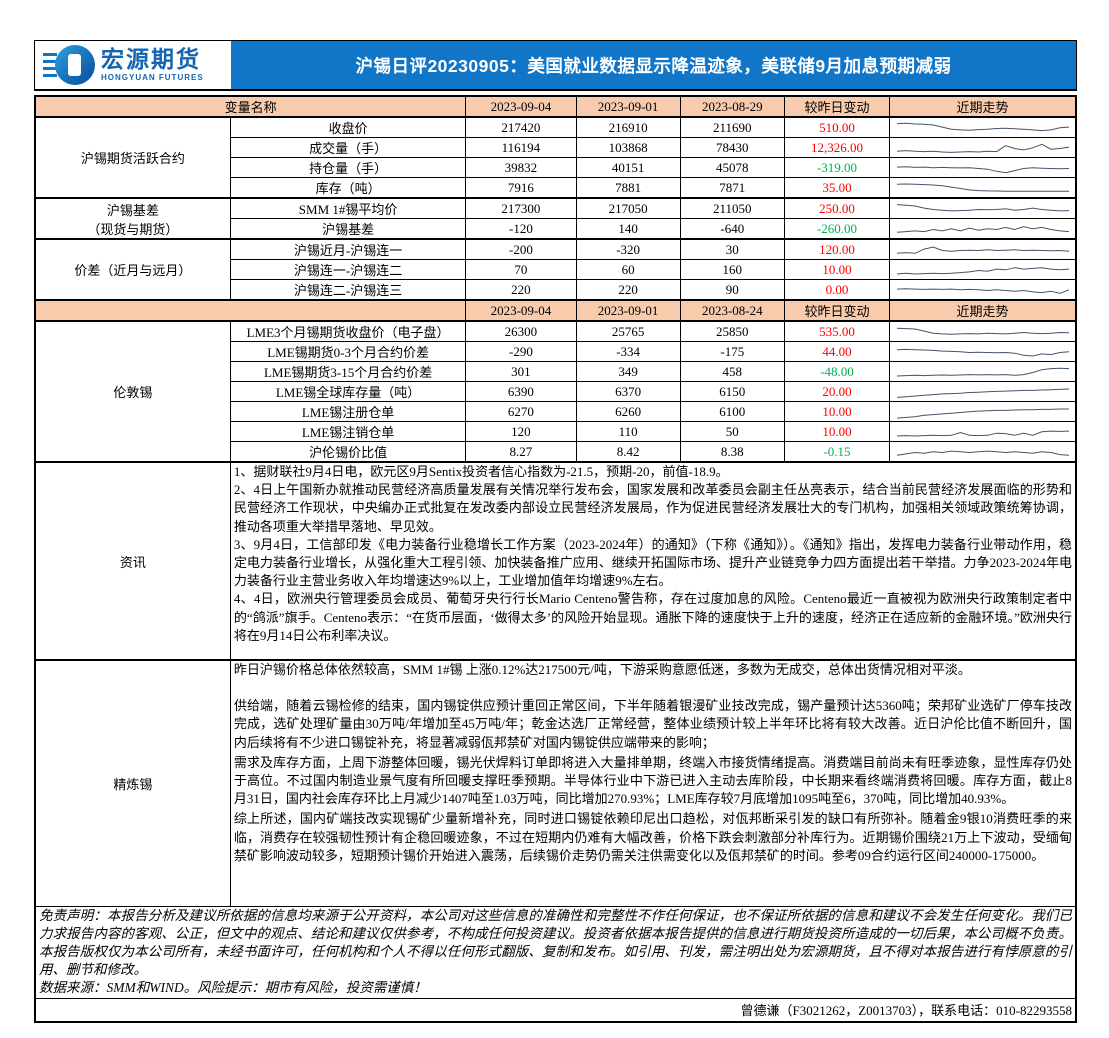 The height and width of the screenshot is (1038, 1109). What do you see at coordinates (628, 391) in the screenshot?
I see `value-cell: 6370` at bounding box center [628, 391].